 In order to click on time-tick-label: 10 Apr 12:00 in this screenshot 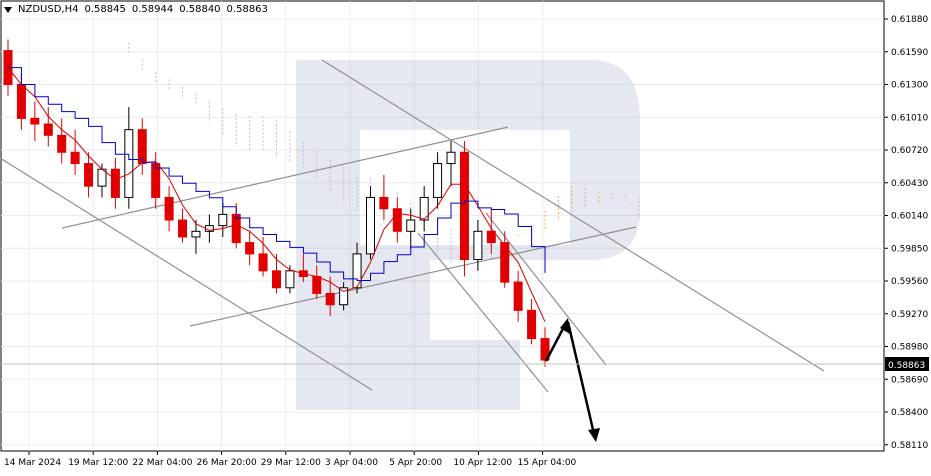, I will do `click(482, 463)`.